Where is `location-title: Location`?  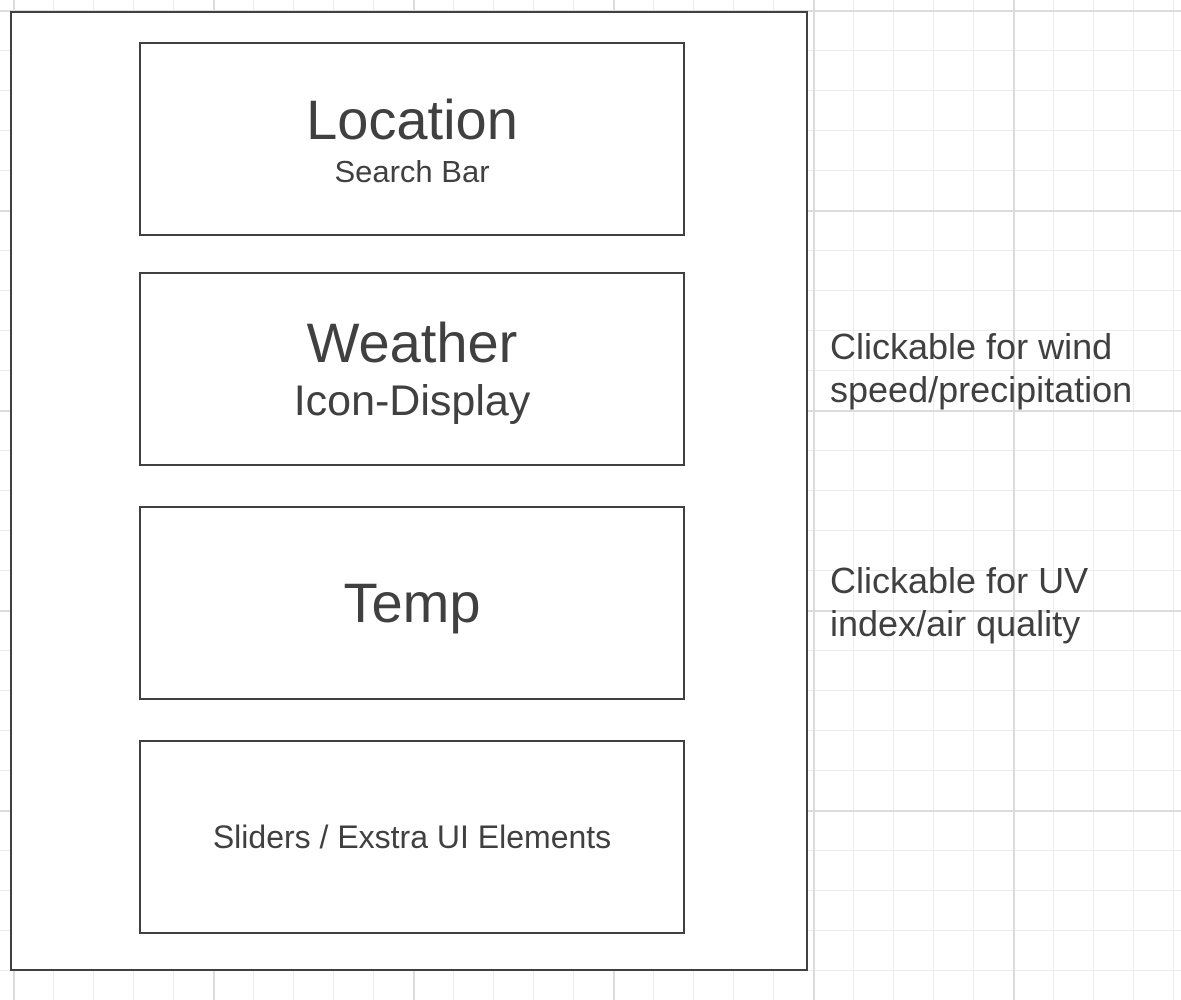
location-title: Location is located at coordinates (412, 119).